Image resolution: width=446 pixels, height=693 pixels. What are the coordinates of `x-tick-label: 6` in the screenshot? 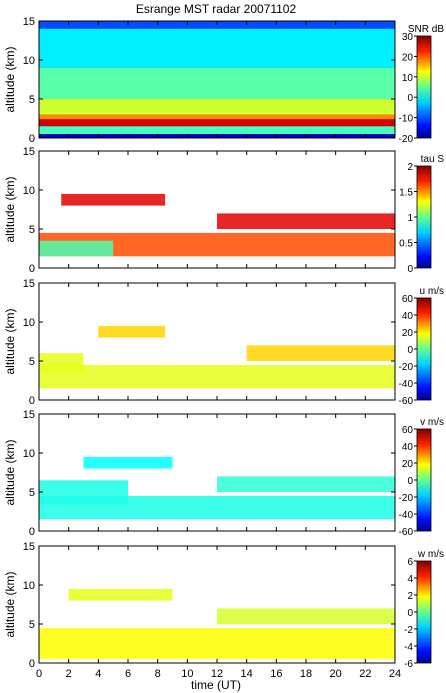 It's located at (128, 674).